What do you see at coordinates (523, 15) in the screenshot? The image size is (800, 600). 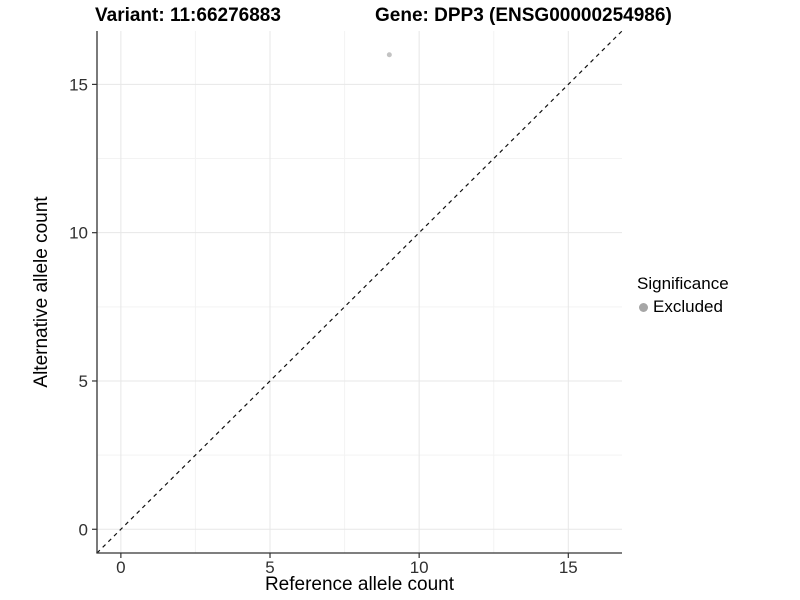 I see `plot-title-gene: Gene: DPP3 (ENSG00000254986)` at bounding box center [523, 15].